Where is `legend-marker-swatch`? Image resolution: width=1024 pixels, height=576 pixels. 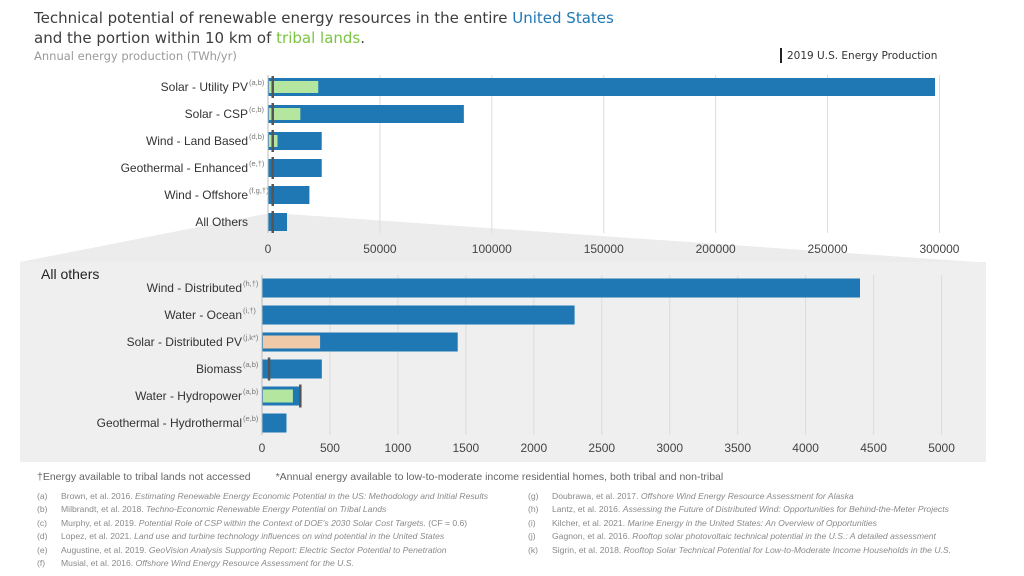
legend-marker-swatch is located at coordinates (781, 55).